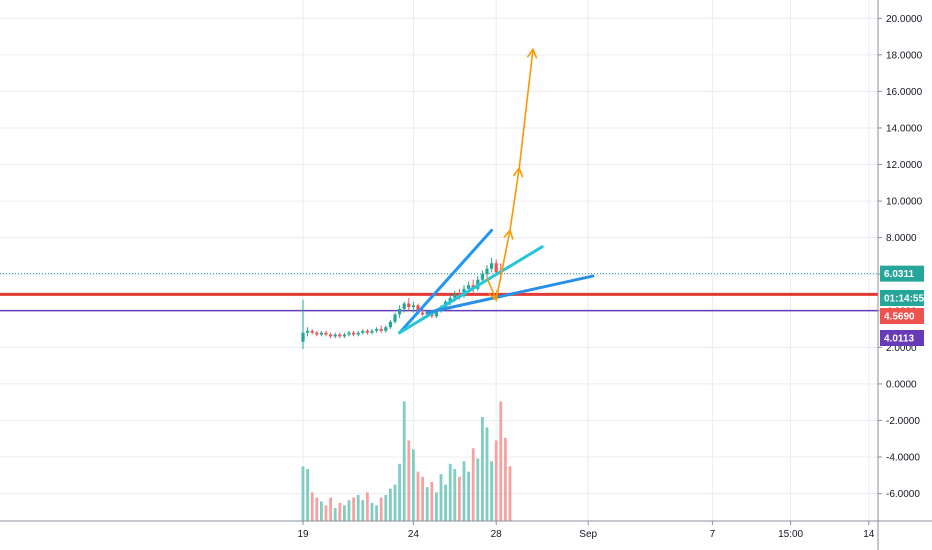 Image resolution: width=932 pixels, height=550 pixels. I want to click on volume-bars, so click(406, 461).